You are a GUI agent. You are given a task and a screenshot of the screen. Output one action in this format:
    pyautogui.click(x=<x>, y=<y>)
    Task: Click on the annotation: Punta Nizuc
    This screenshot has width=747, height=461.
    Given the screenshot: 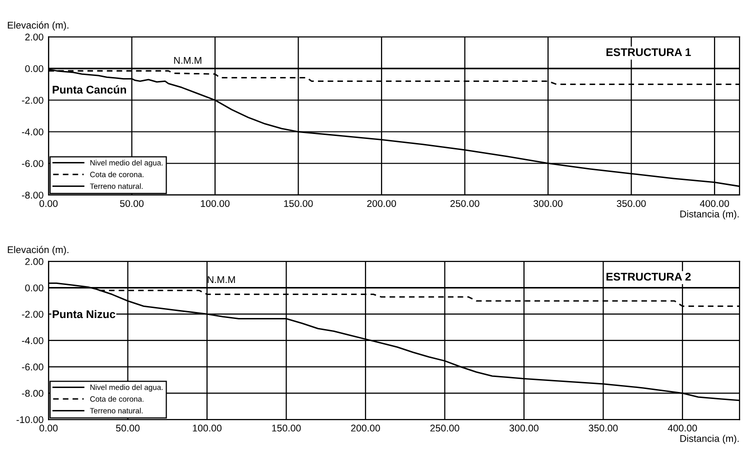 What is the action you would take?
    pyautogui.click(x=84, y=314)
    